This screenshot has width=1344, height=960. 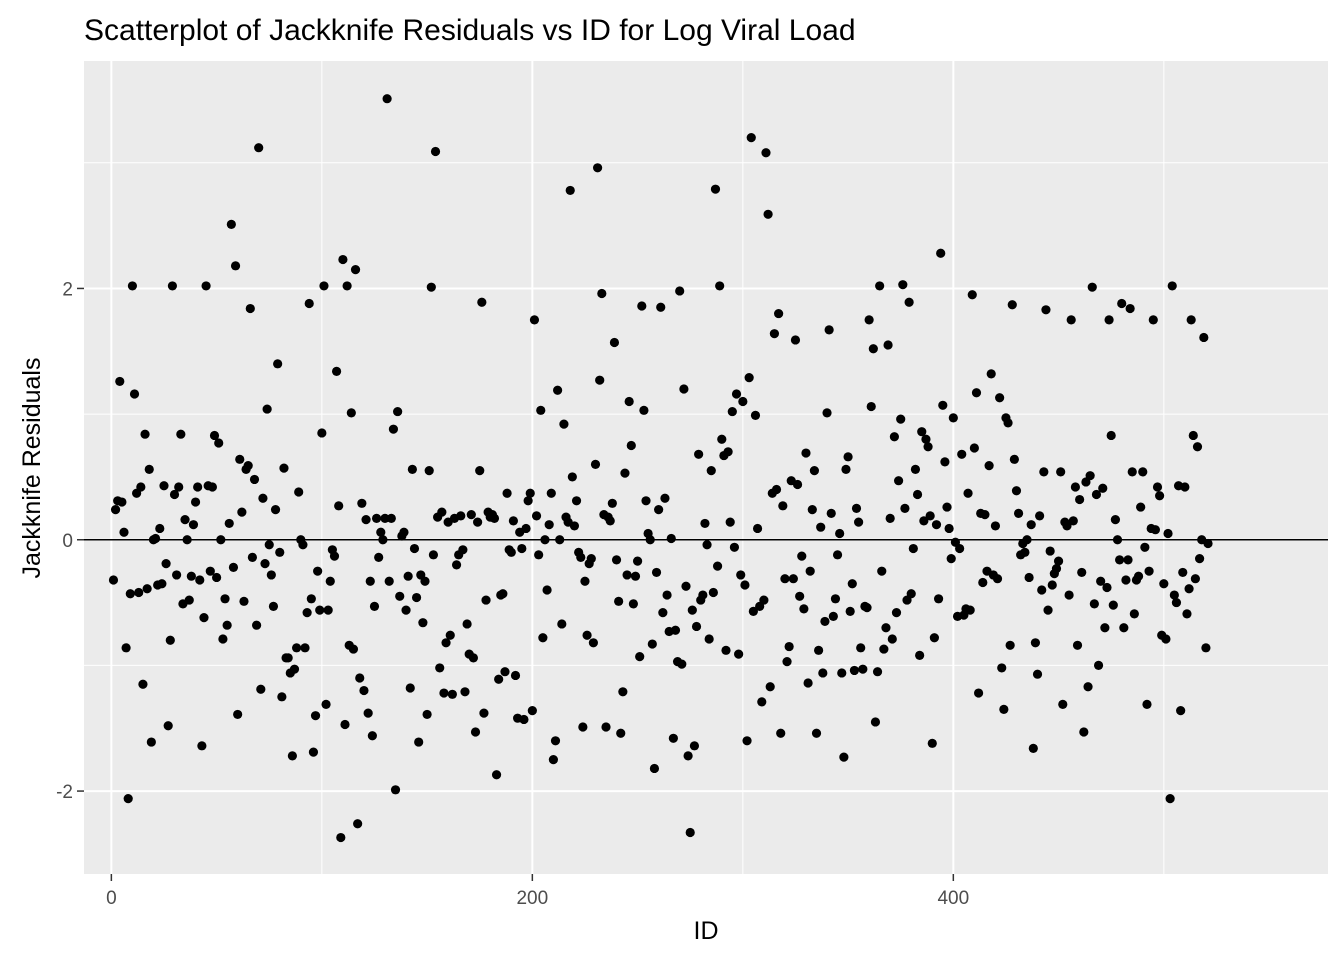 What do you see at coordinates (67, 541) in the screenshot?
I see `y-tick-label: 0` at bounding box center [67, 541].